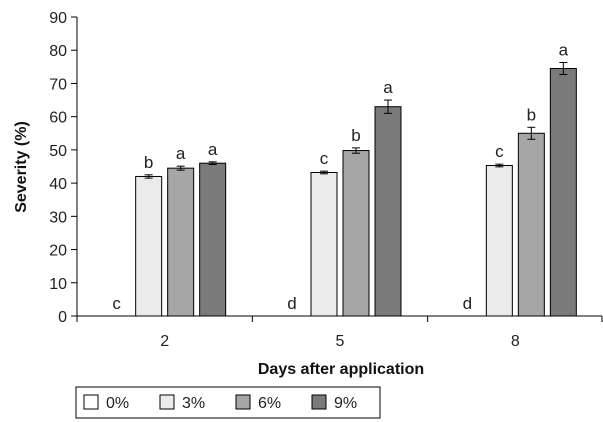 The width and height of the screenshot is (603, 422). Describe the element at coordinates (341, 369) in the screenshot. I see `x-axis-title: Days after application` at that location.